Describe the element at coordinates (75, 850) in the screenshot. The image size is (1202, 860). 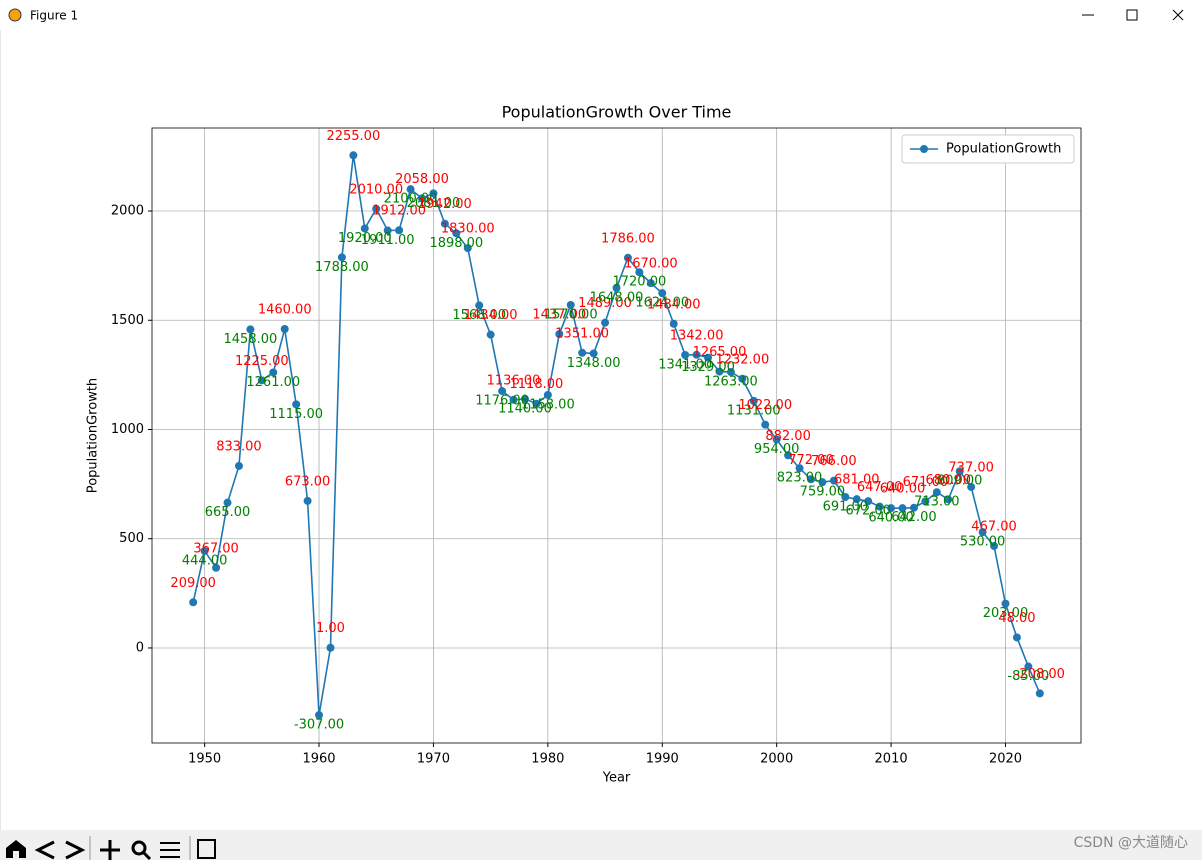
I see `forward-button` at that location.